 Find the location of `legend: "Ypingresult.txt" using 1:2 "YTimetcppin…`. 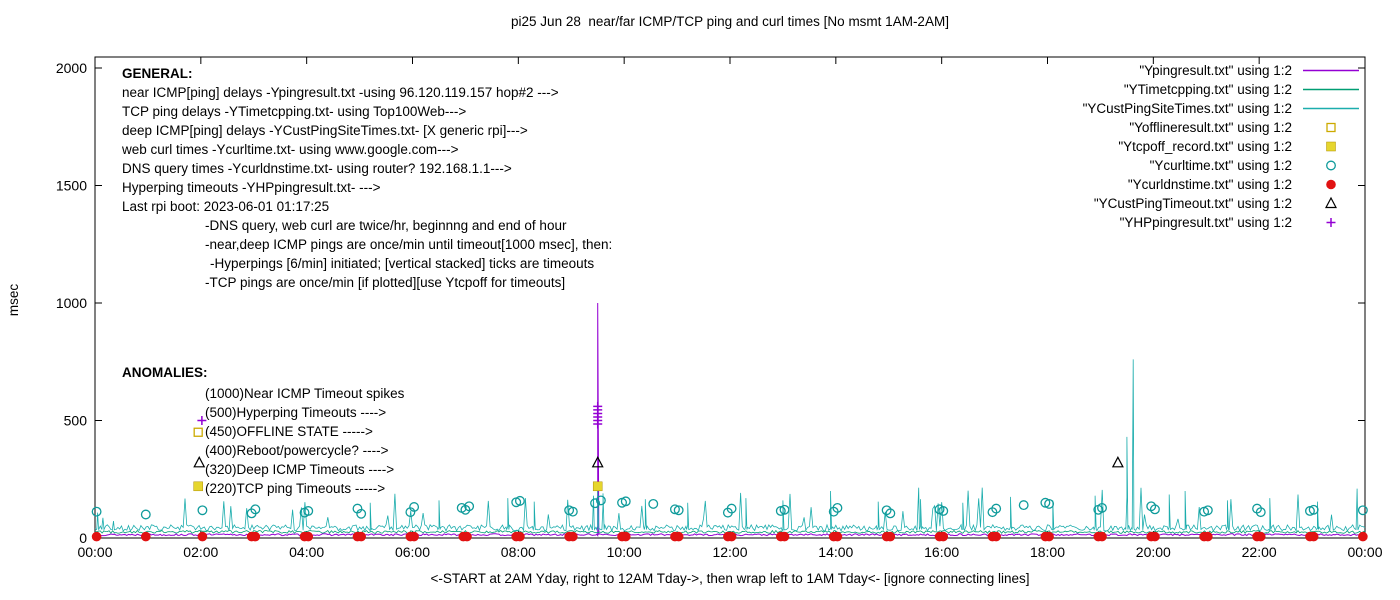

legend: "Ypingresult.txt" using 1:2 "YTimetcppin… is located at coordinates (1187, 146).